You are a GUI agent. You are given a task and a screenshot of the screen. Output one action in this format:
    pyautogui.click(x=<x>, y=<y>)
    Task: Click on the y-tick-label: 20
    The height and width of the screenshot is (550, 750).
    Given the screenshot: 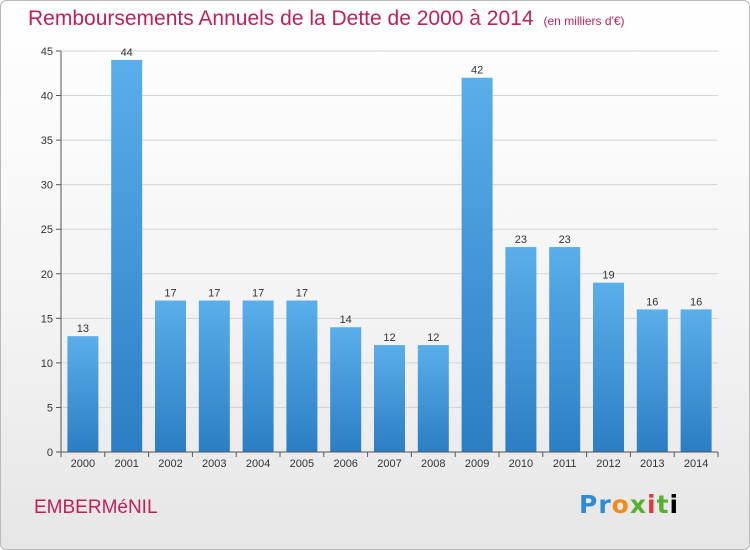 What is the action you would take?
    pyautogui.click(x=47, y=275)
    